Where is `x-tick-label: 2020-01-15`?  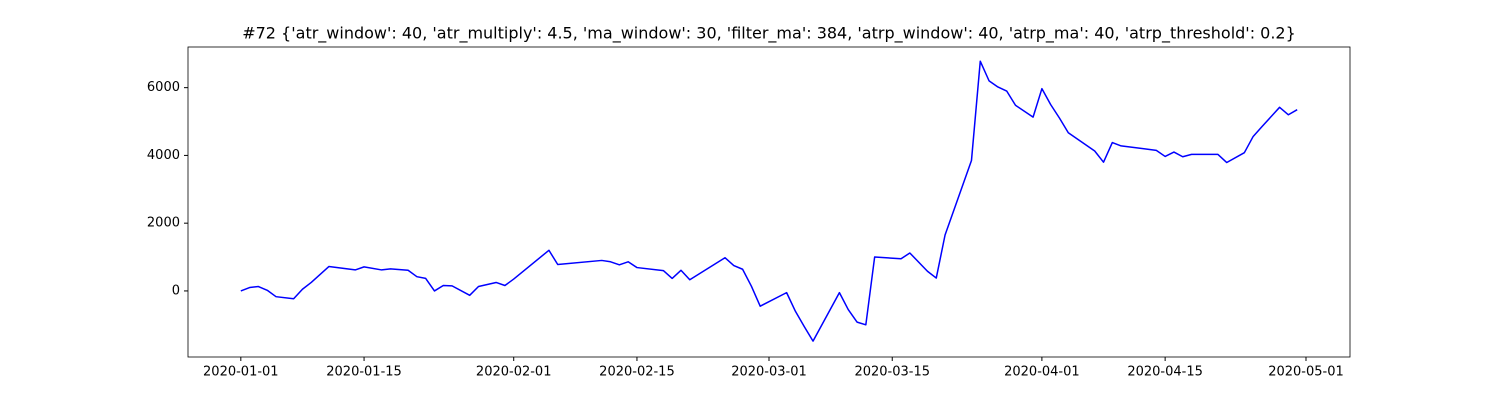
x-tick-label: 2020-01-15 is located at coordinates (364, 372).